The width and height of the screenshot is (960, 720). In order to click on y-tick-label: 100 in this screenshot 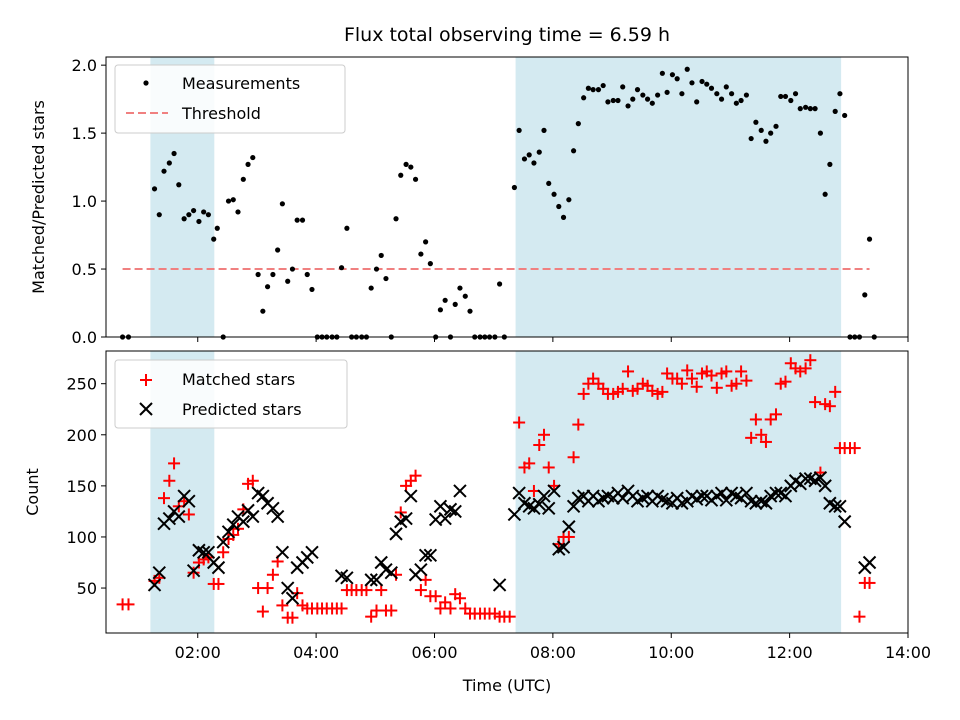, I will do `click(81, 537)`.